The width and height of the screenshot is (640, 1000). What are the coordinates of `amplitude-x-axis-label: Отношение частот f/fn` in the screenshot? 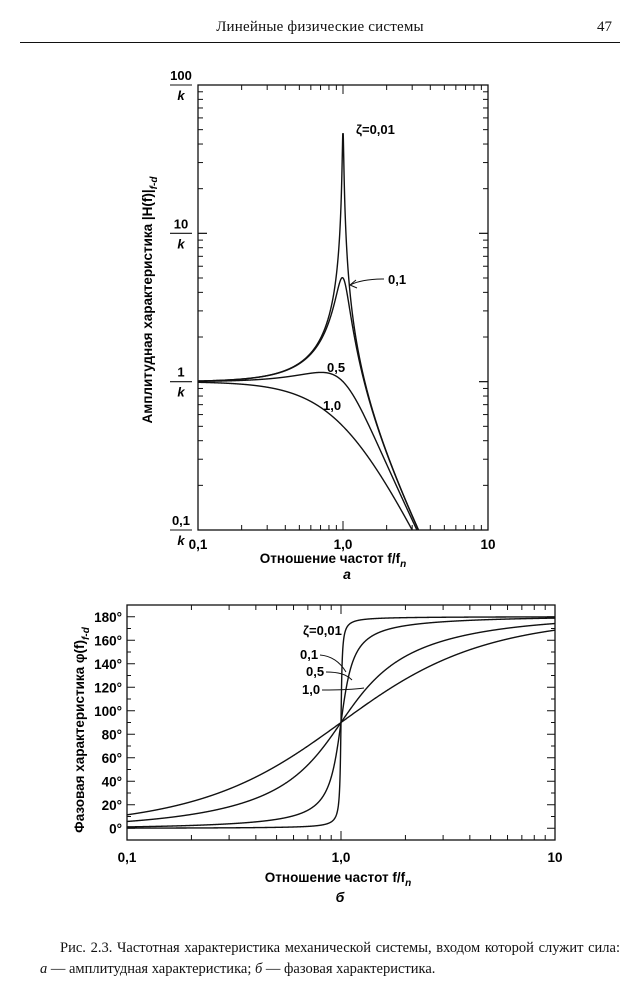 It's located at (333, 560).